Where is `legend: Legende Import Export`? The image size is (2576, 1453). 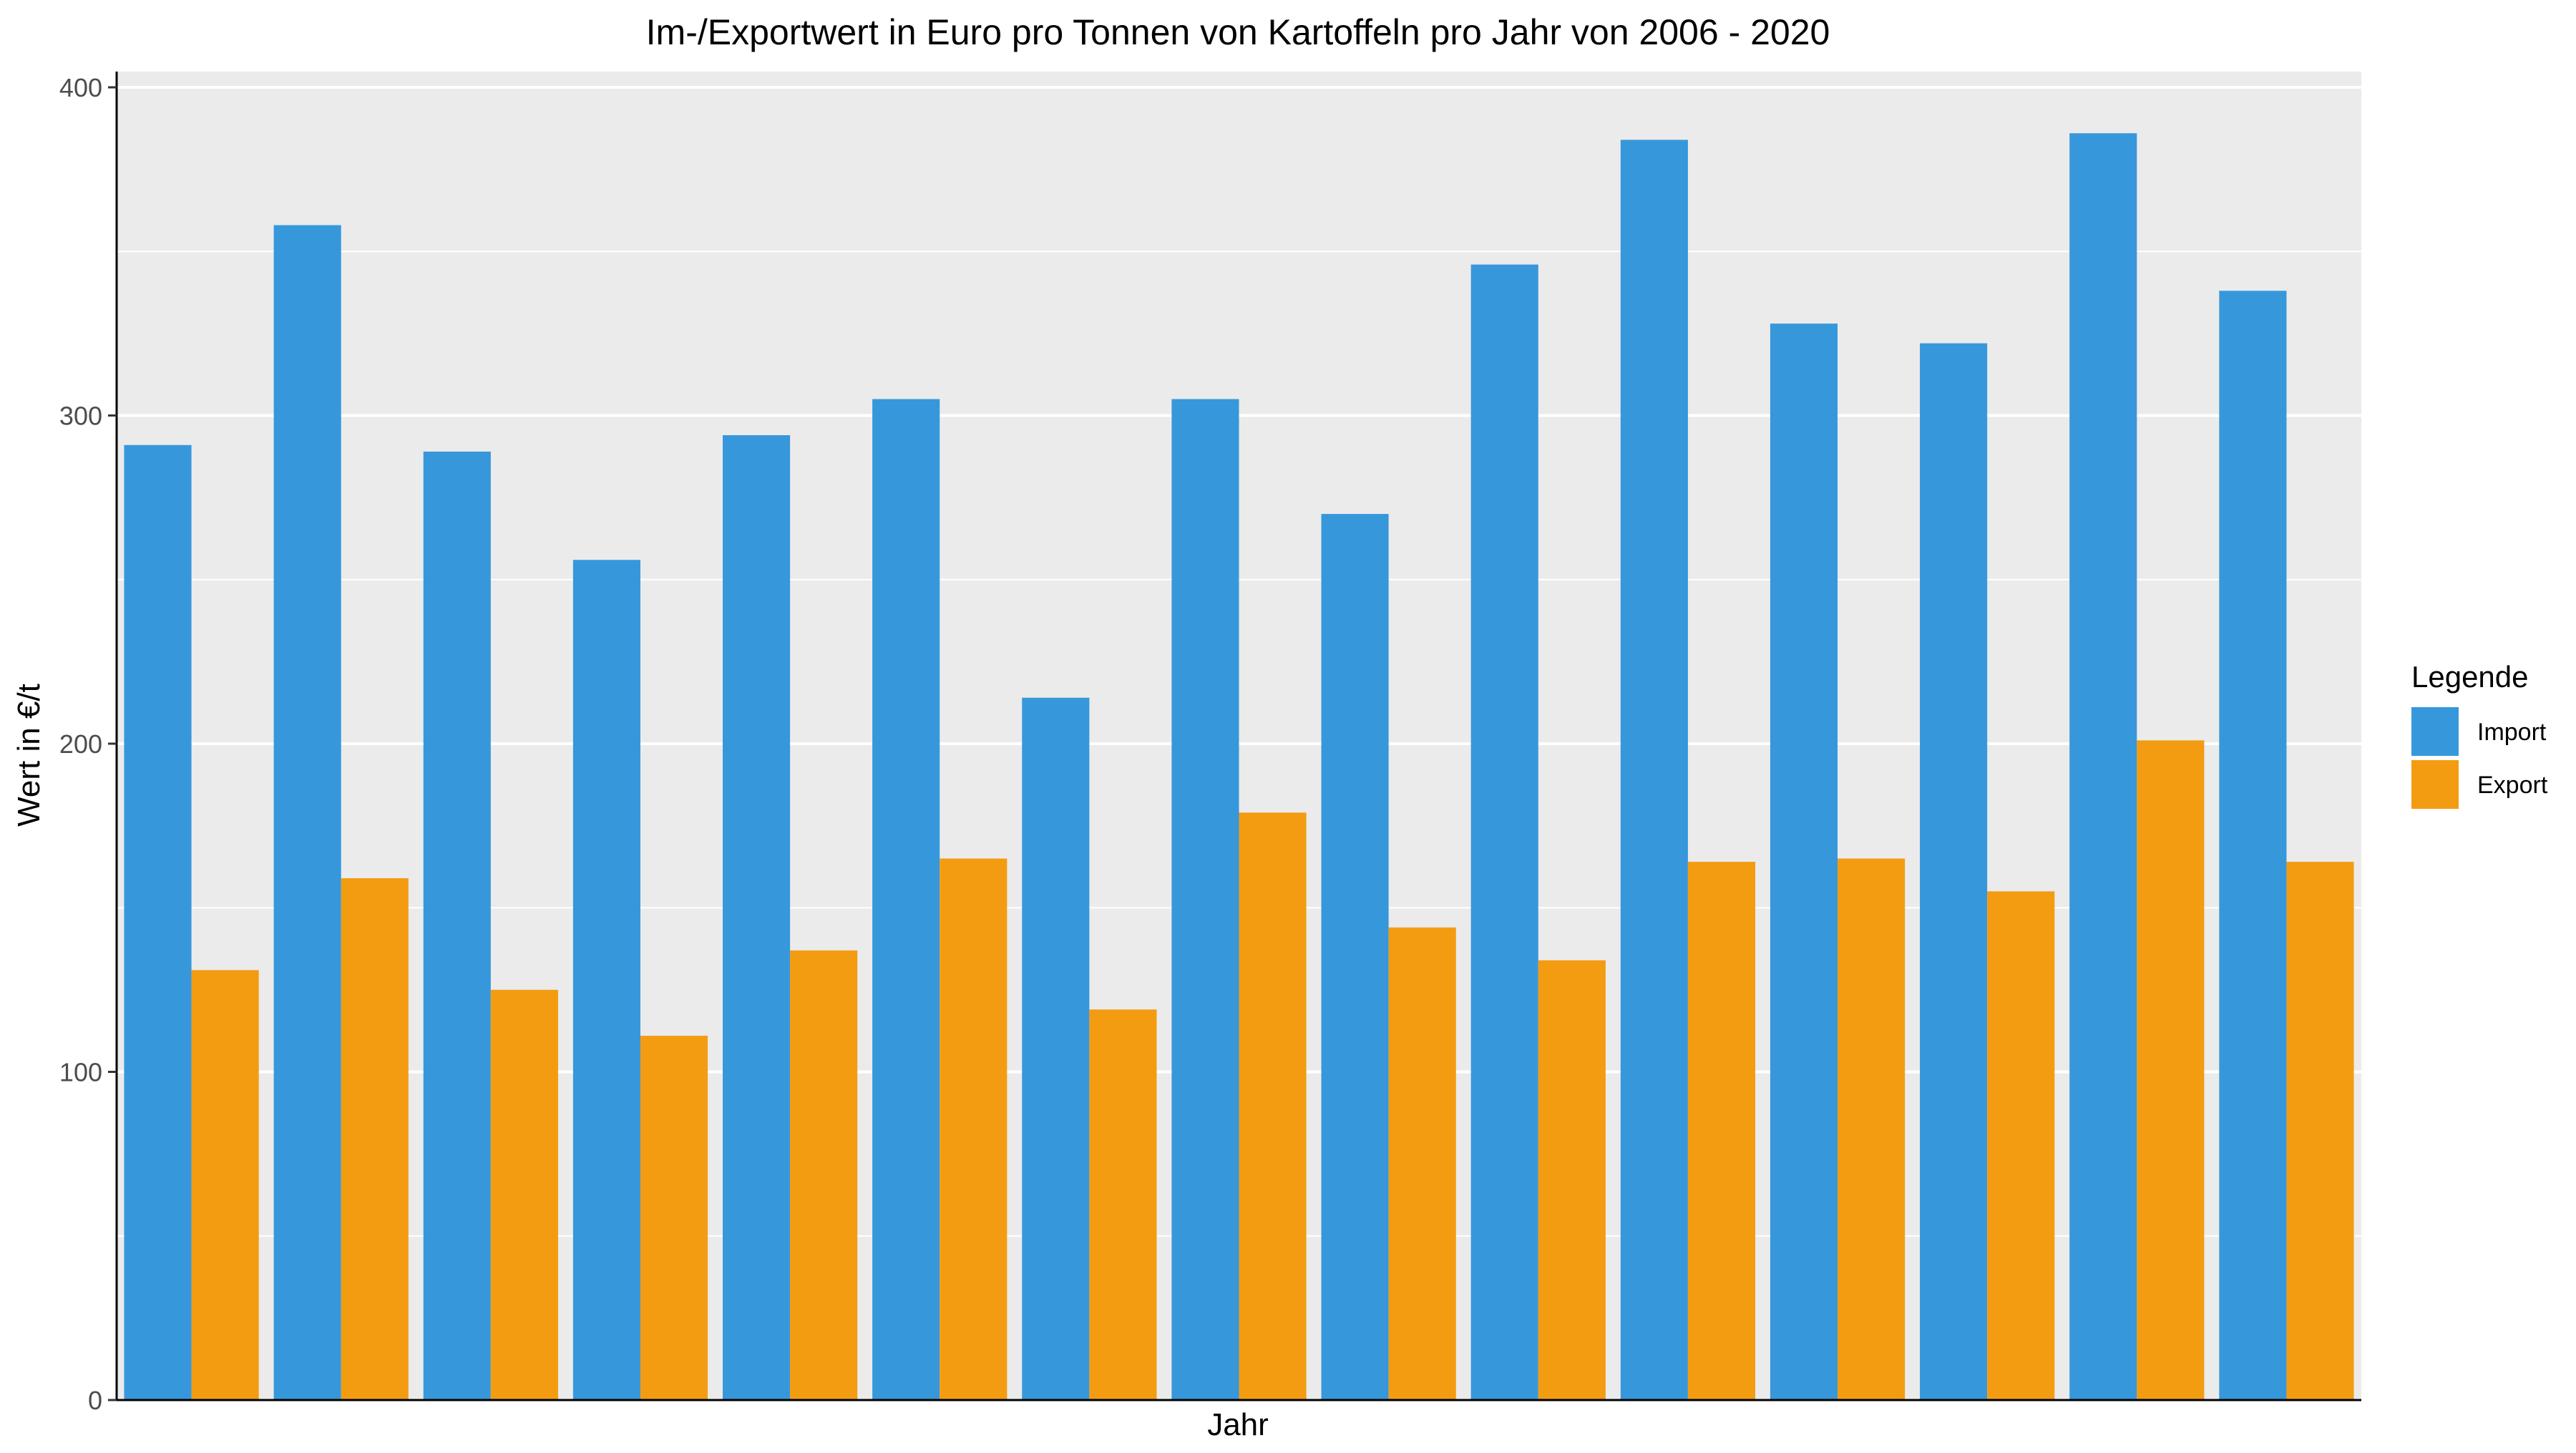
legend: Legende Import Export is located at coordinates (2479, 734).